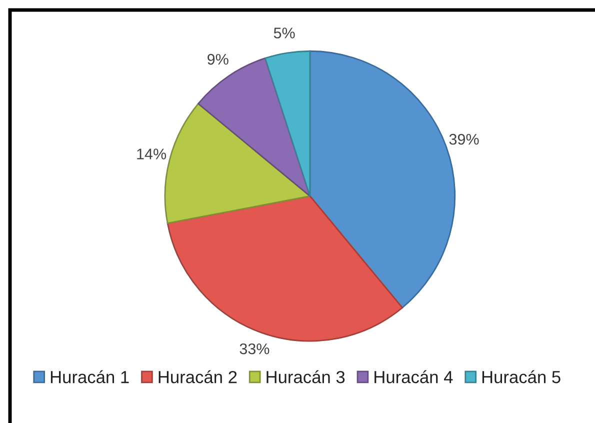 The width and height of the screenshot is (595, 423). Describe the element at coordinates (413, 377) in the screenshot. I see `legend-label: Huracán 4` at that location.